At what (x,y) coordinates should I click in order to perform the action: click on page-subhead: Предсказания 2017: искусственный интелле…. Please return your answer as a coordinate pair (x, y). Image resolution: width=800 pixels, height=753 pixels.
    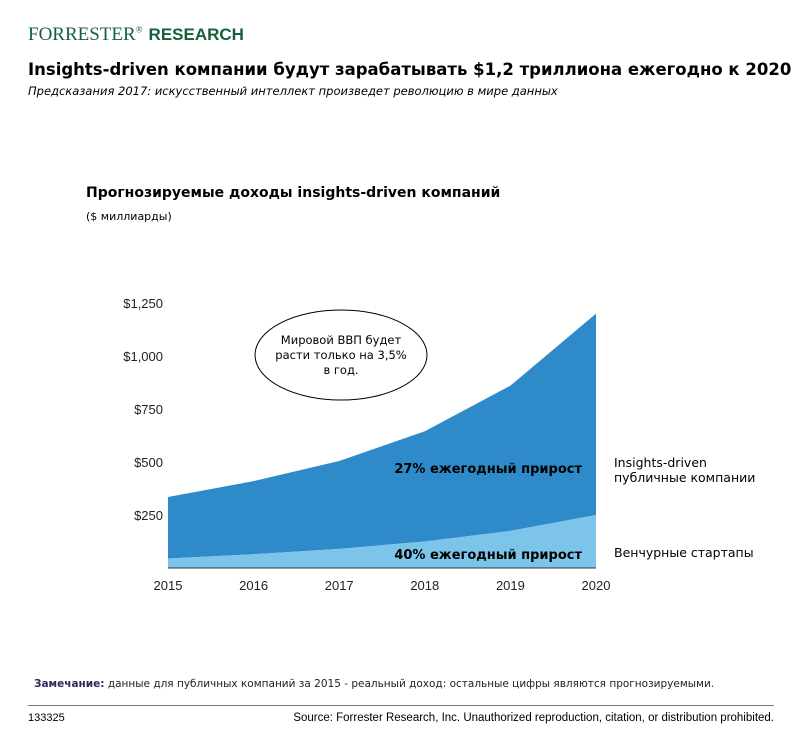
    Looking at the image, I should click on (293, 91).